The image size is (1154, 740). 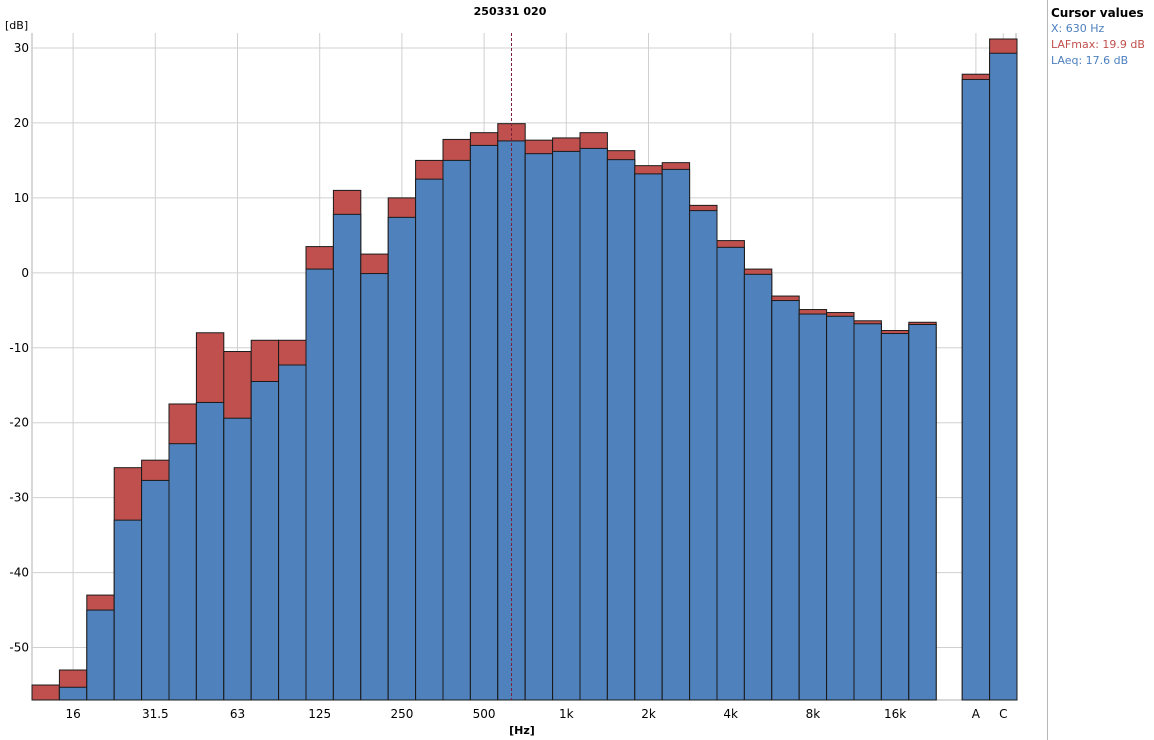 I want to click on x-tick-label: 1k, so click(x=566, y=714).